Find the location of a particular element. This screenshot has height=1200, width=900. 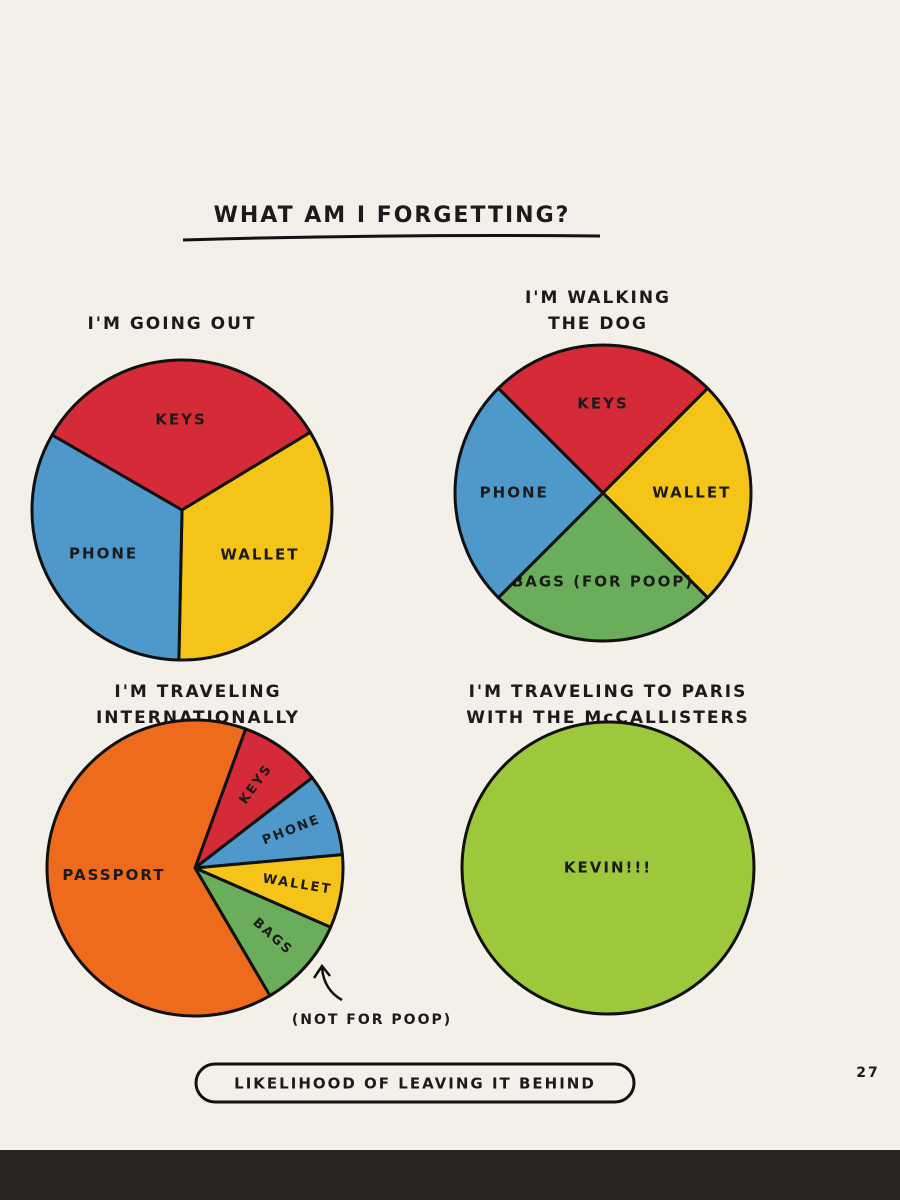

chart-title: I'M TRAVELING TO PARIS is located at coordinates (608, 692).